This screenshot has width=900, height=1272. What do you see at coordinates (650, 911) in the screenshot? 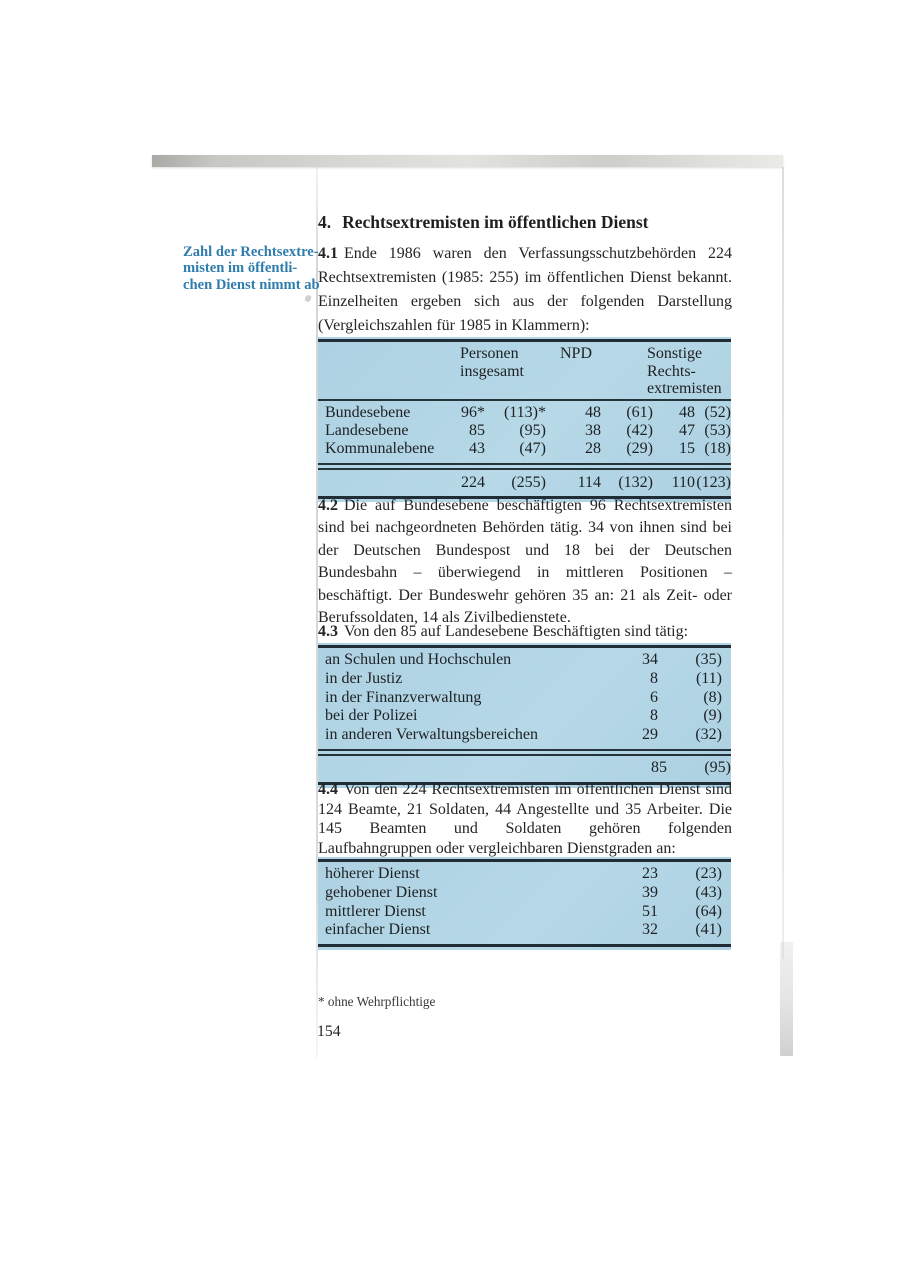
I see `cell-value: 51` at bounding box center [650, 911].